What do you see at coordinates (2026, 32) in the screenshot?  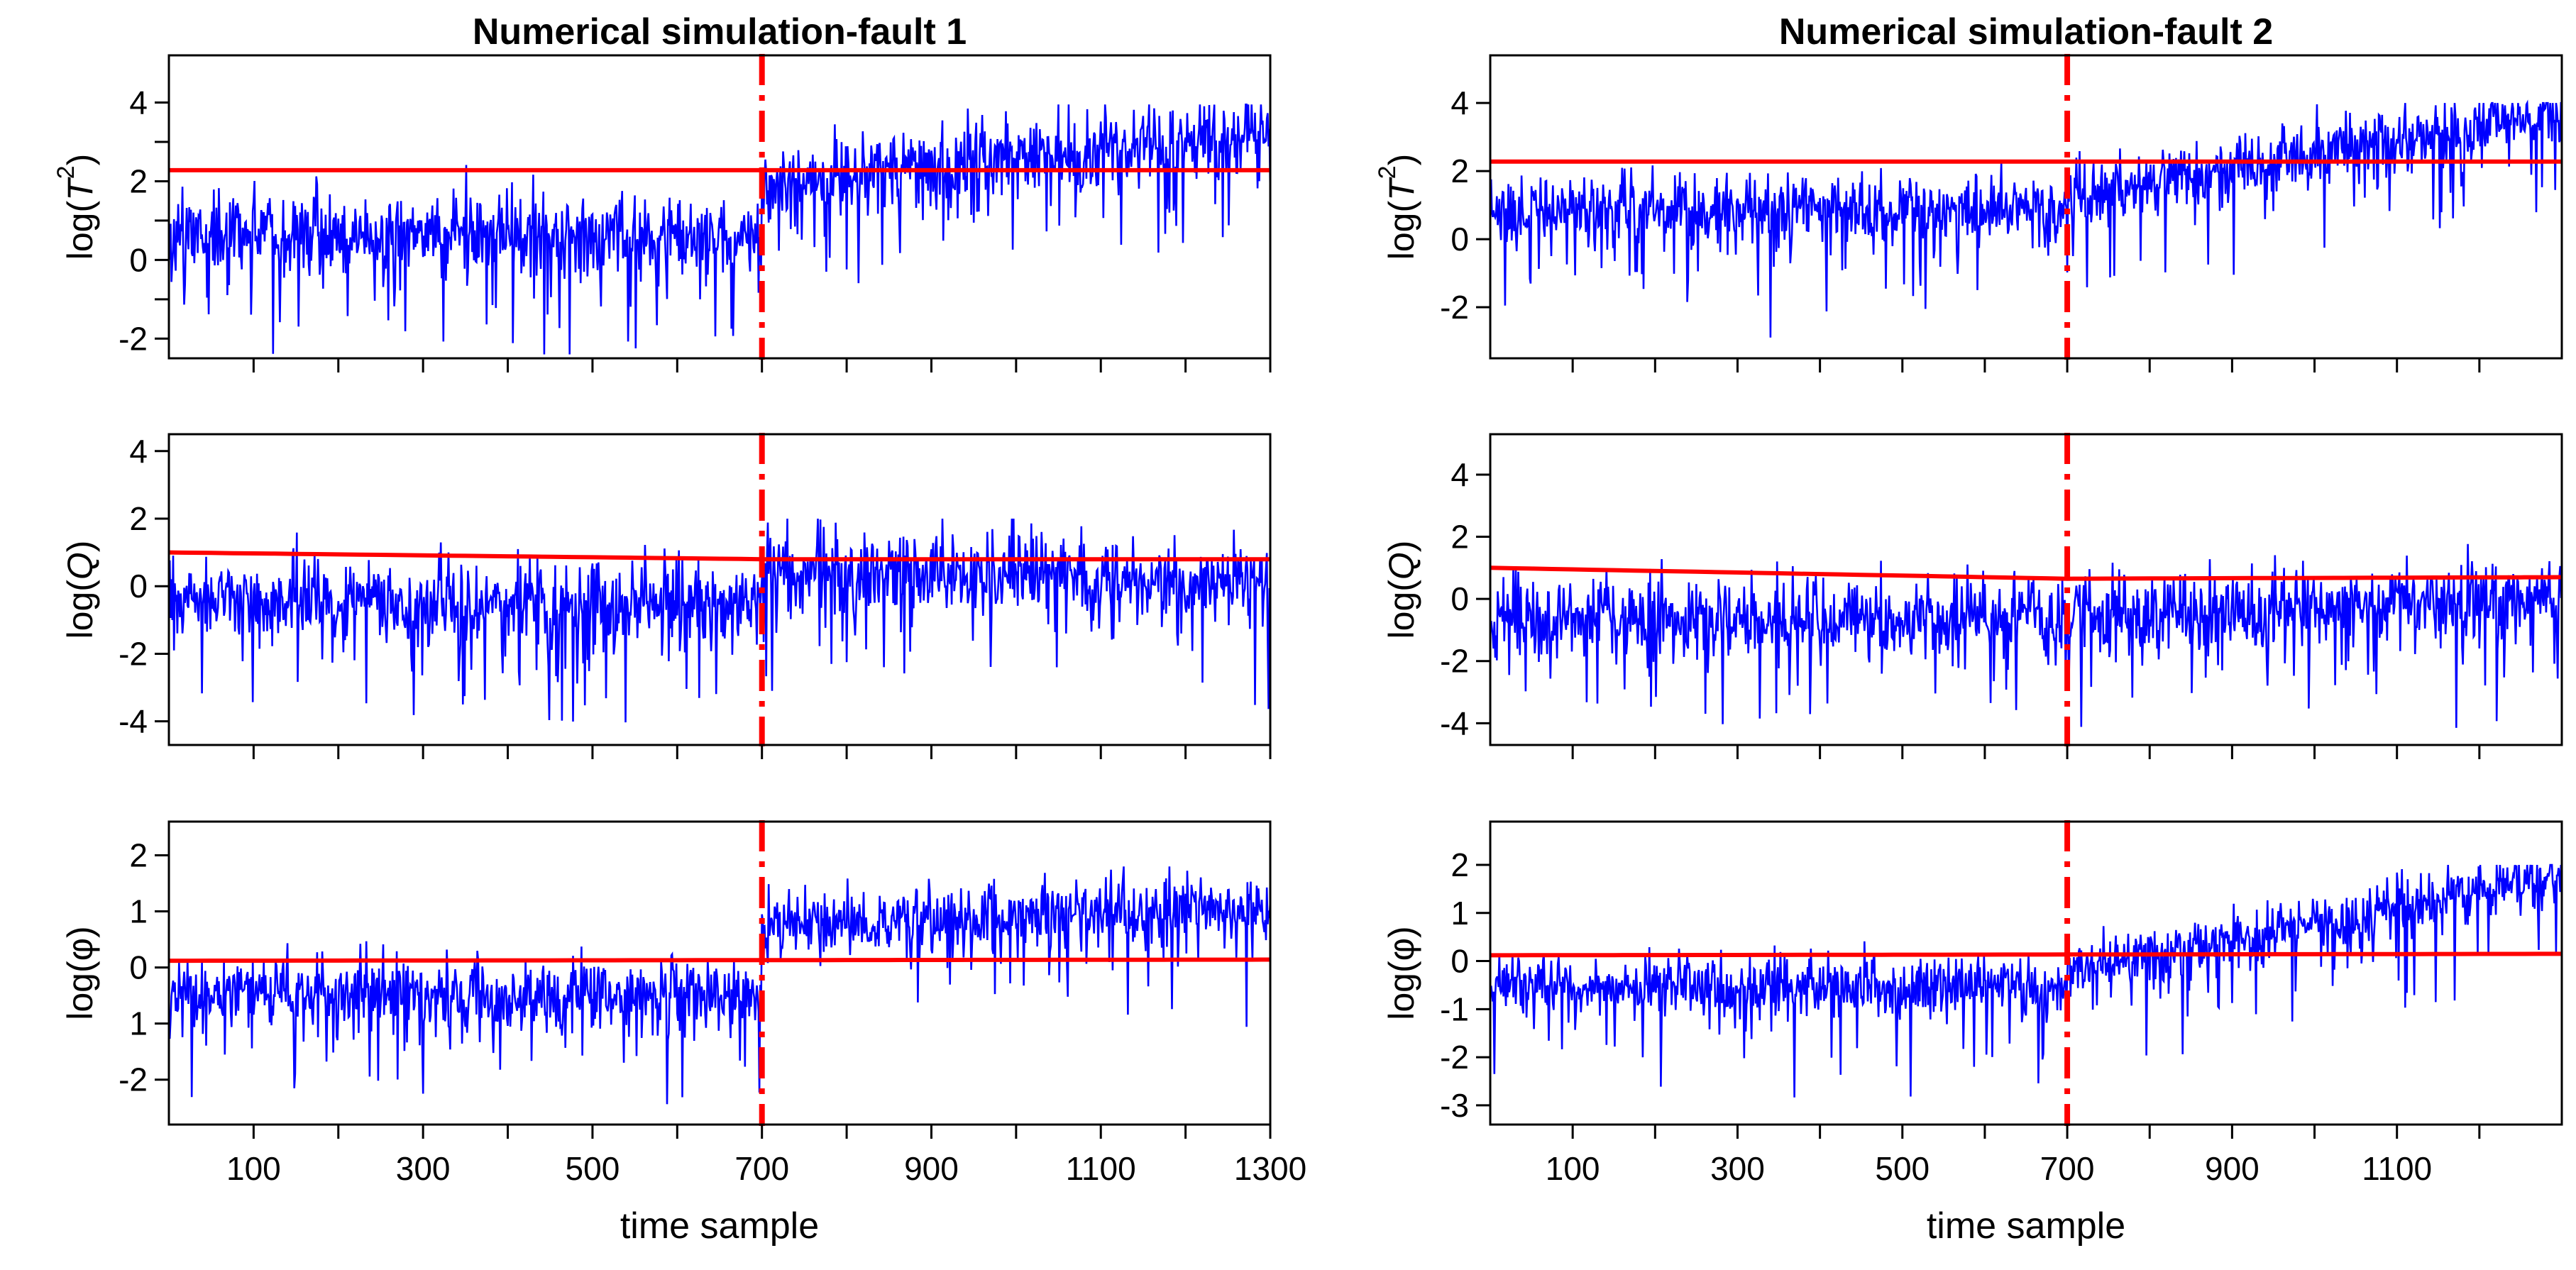 I see `chart-title: Numerical simulation-fault 2` at bounding box center [2026, 32].